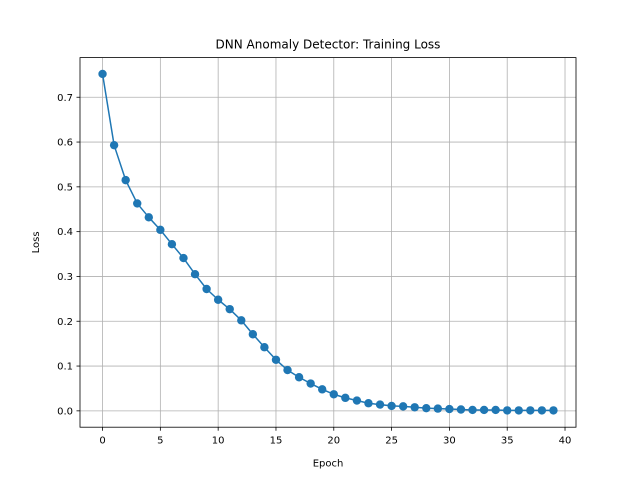  I want to click on x-axis-ticks: 0 5 10 15 20 25 30 35 40, so click(335, 437).